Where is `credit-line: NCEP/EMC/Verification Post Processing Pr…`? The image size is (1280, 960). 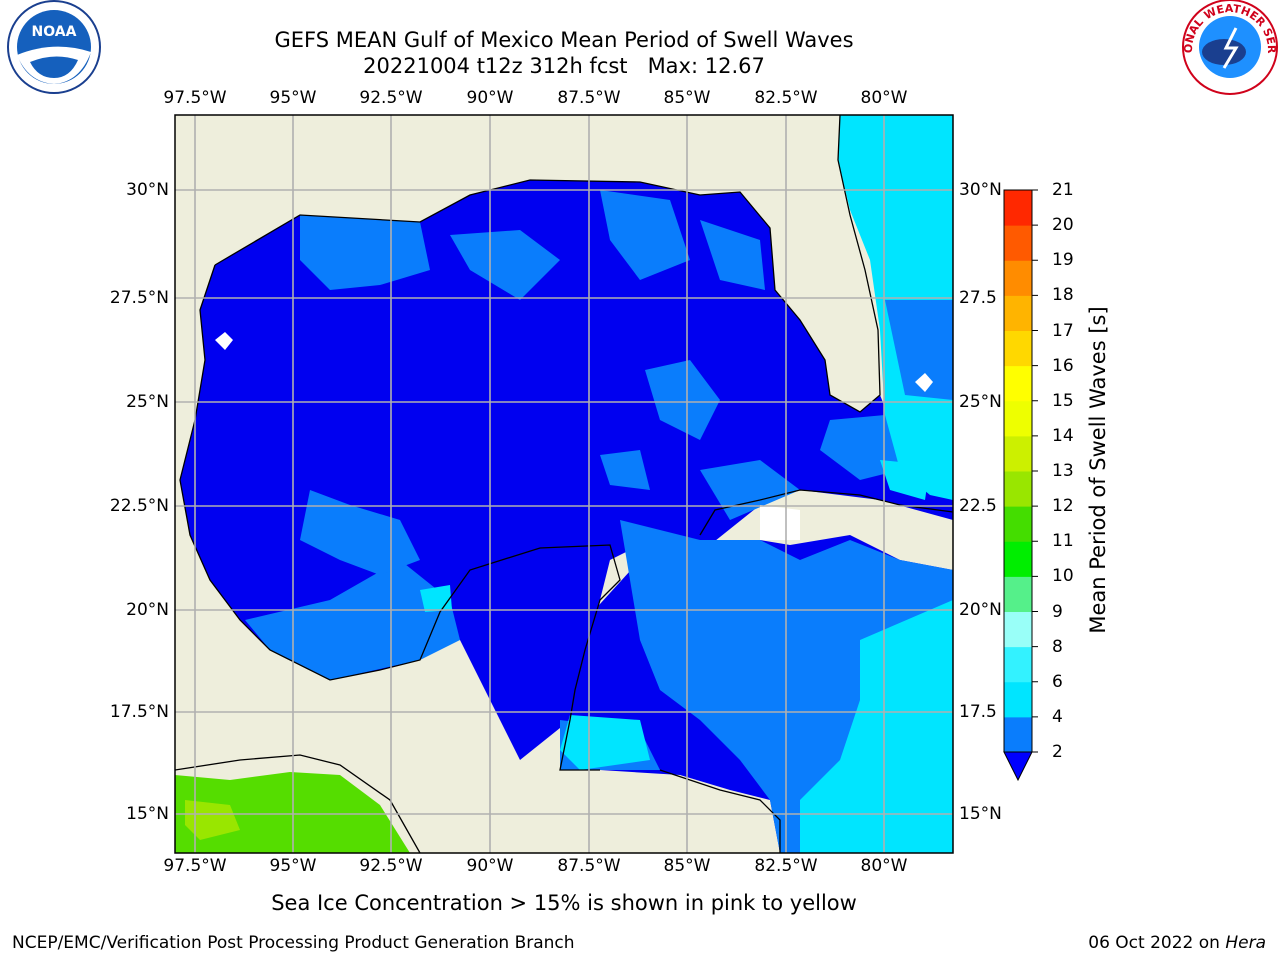 credit-line: NCEP/EMC/Verification Post Processing Pr… is located at coordinates (293, 943).